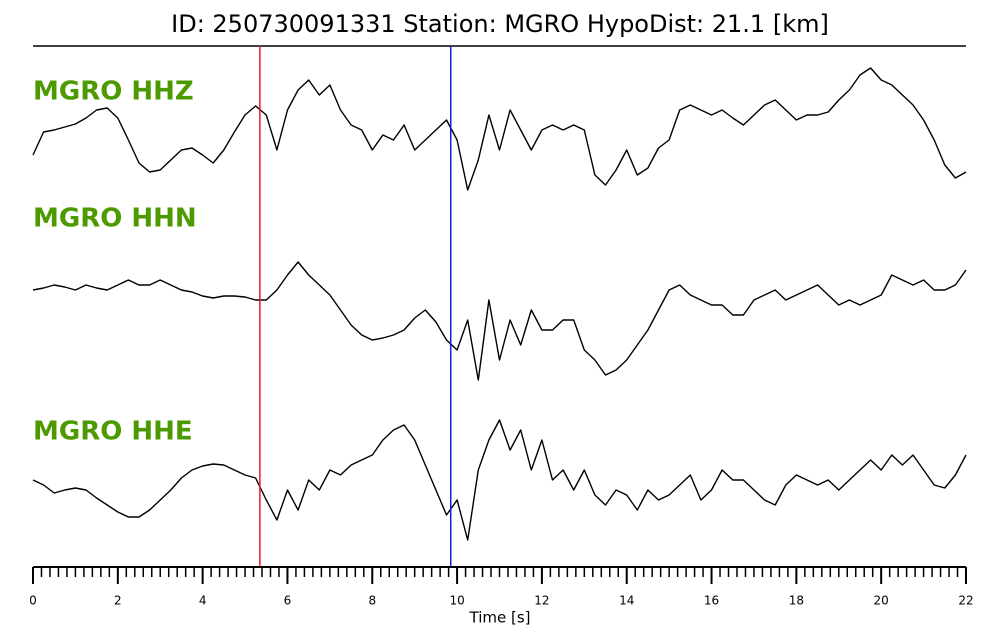 The height and width of the screenshot is (640, 1000). What do you see at coordinates (796, 601) in the screenshot?
I see `x-tick-label: 18` at bounding box center [796, 601].